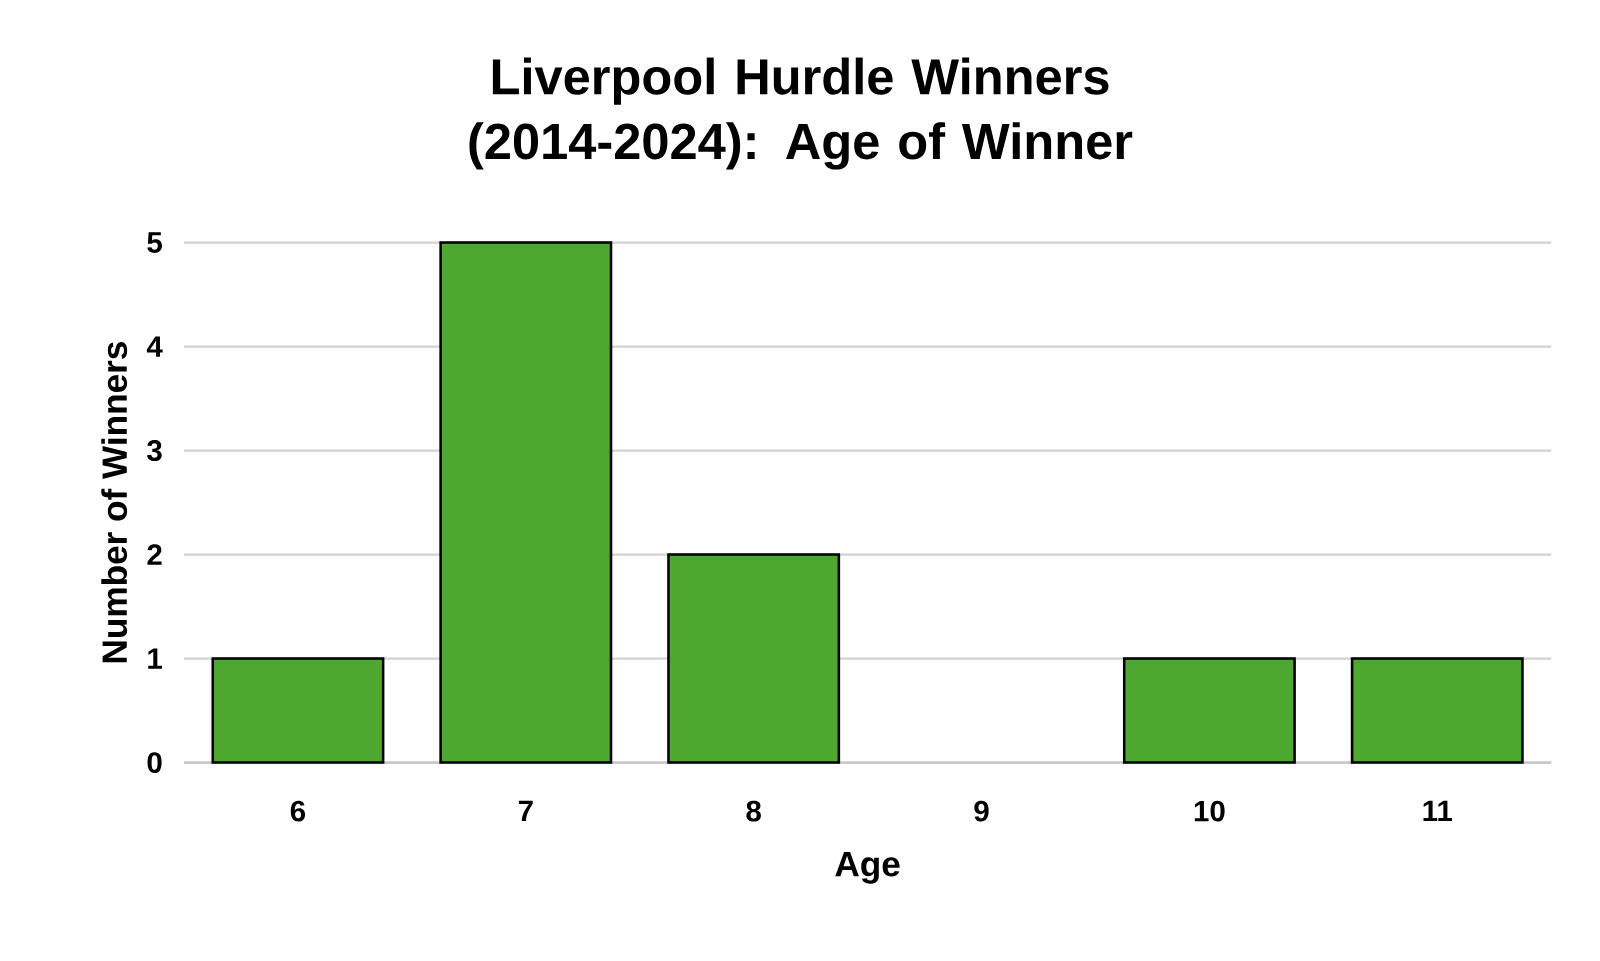  What do you see at coordinates (154, 242) in the screenshot?
I see `y-tick-label: 5` at bounding box center [154, 242].